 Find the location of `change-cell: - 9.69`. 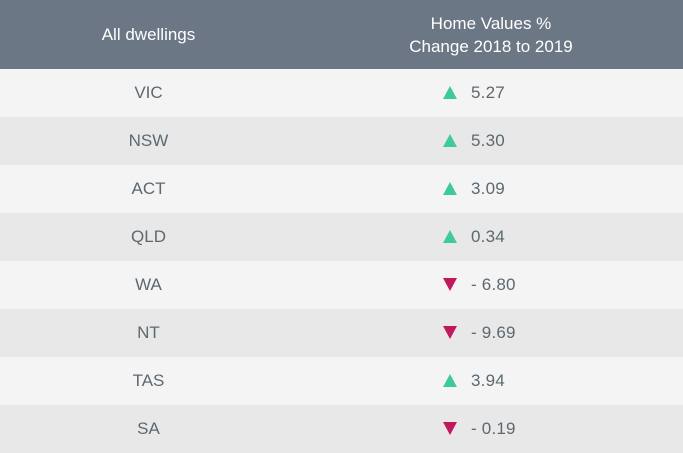

change-cell: - 9.69 is located at coordinates (490, 333).